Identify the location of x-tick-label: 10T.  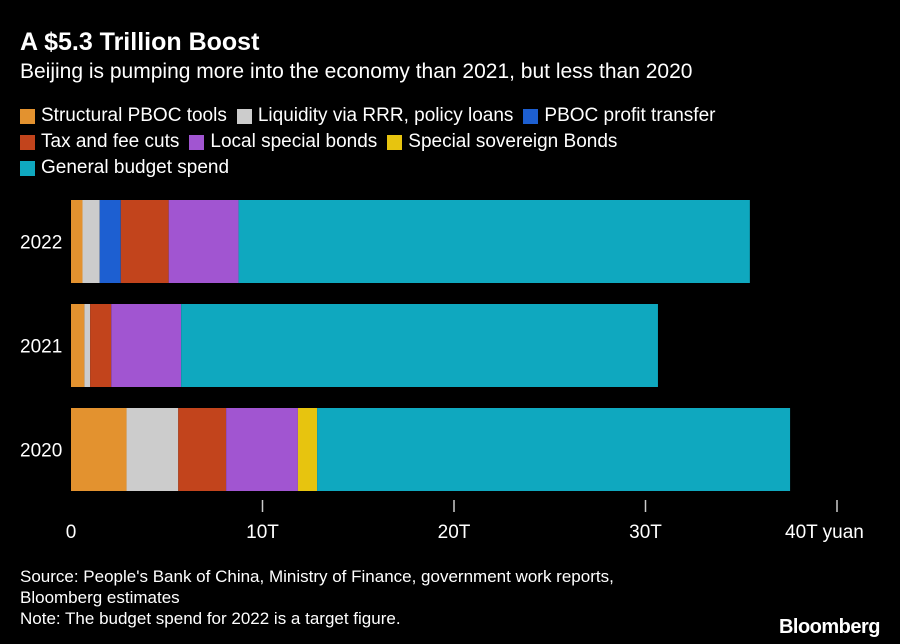
(262, 532).